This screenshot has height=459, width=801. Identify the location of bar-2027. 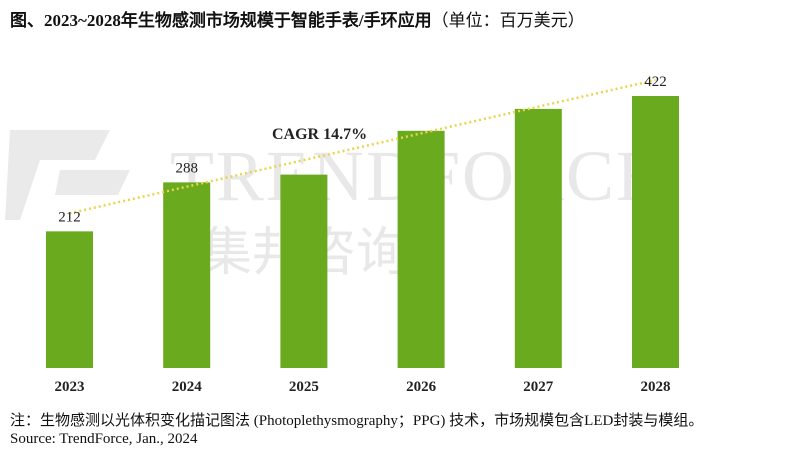
(538, 238).